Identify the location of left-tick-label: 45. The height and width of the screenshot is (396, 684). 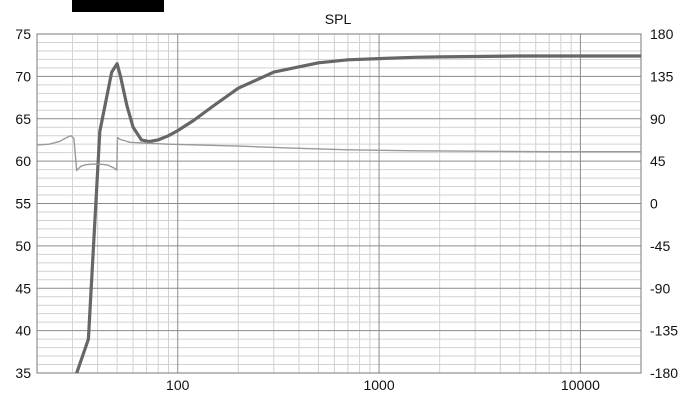
(23, 288).